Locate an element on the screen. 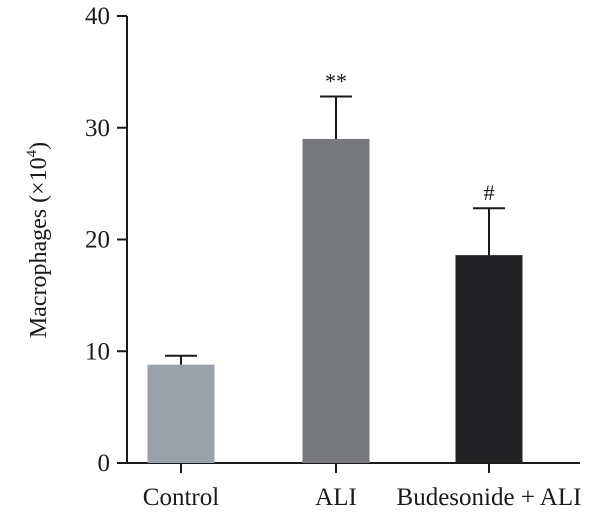  significance-label: # is located at coordinates (489, 192).